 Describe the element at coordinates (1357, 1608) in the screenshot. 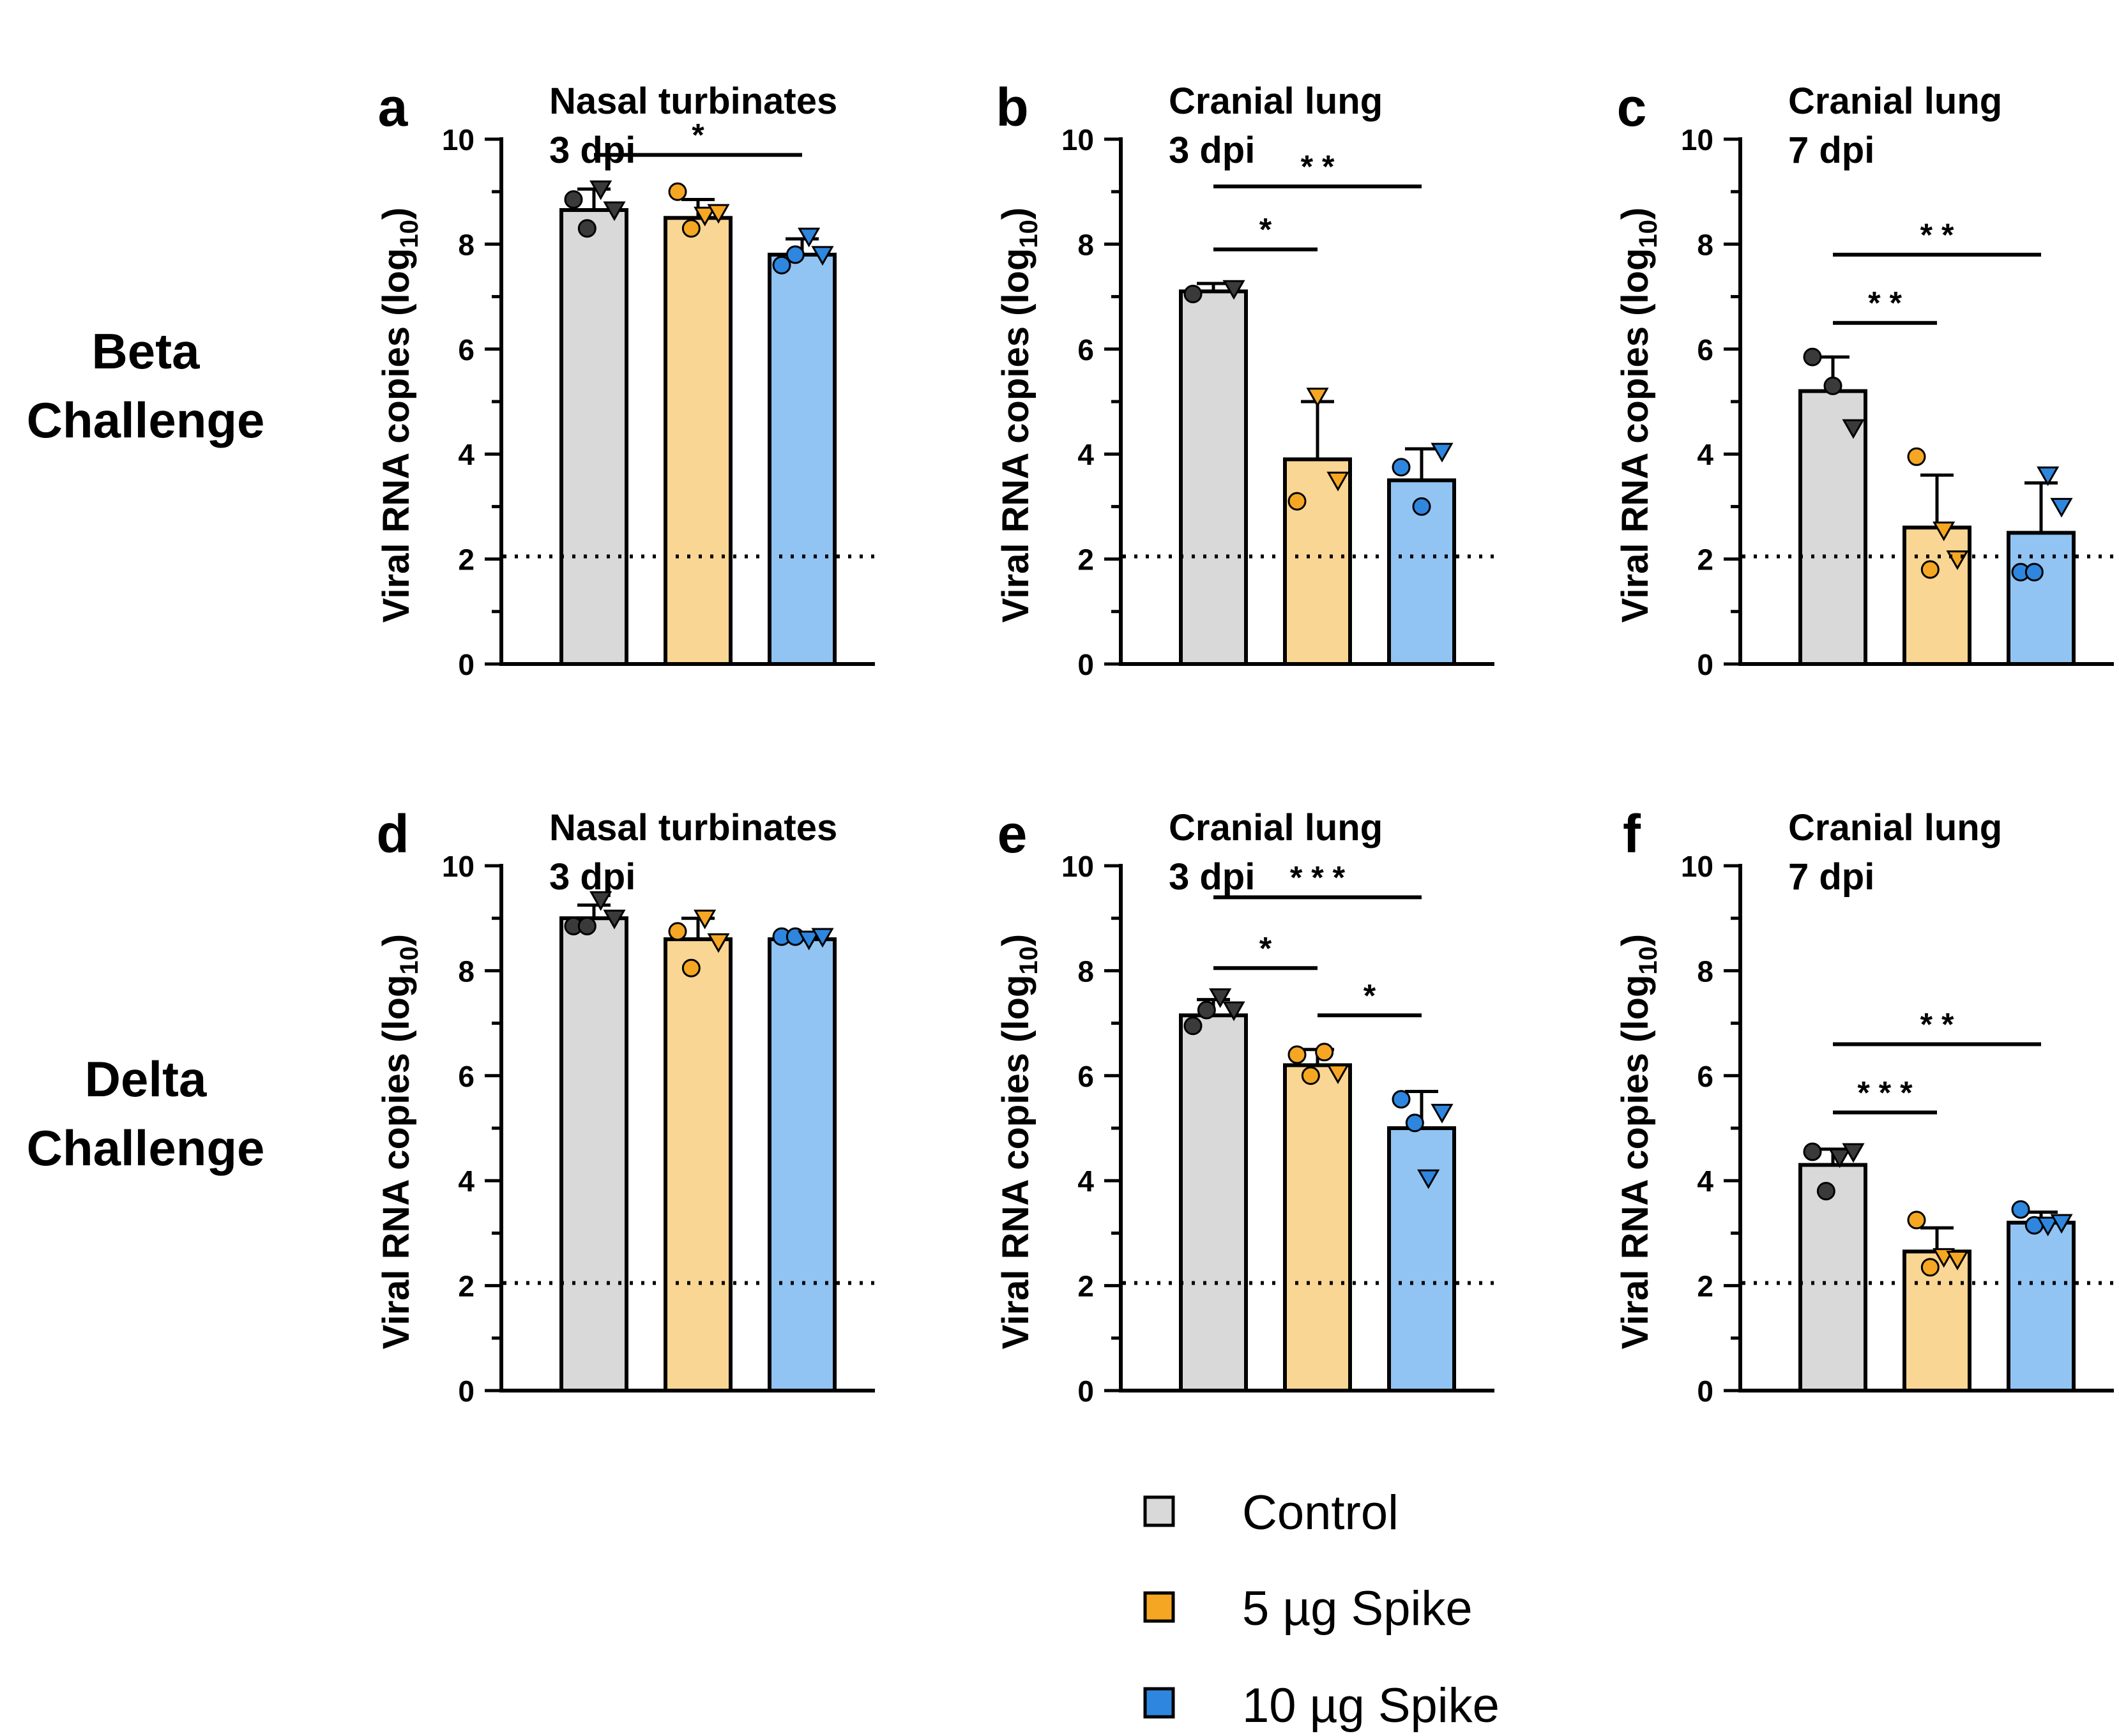

I see `legend-label-5ug-spike: 5 µg Spike` at that location.